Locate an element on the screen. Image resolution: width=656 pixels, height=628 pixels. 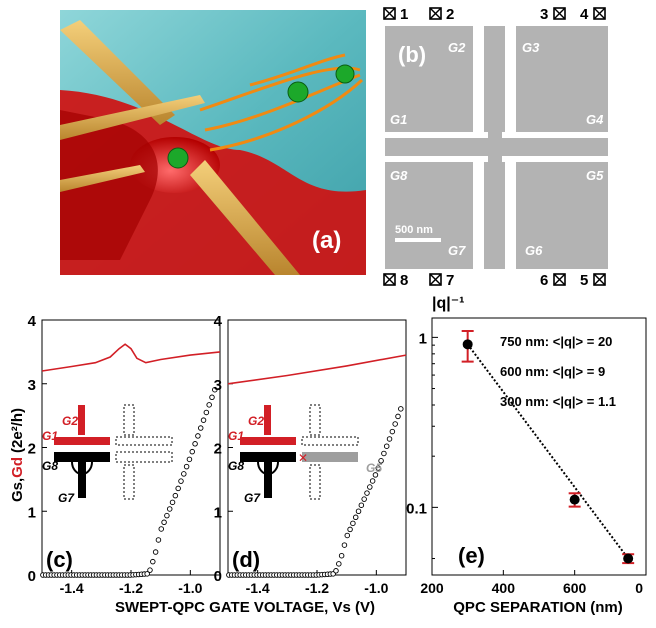
gate-label-1: G1 is located at coordinates (398, 119).